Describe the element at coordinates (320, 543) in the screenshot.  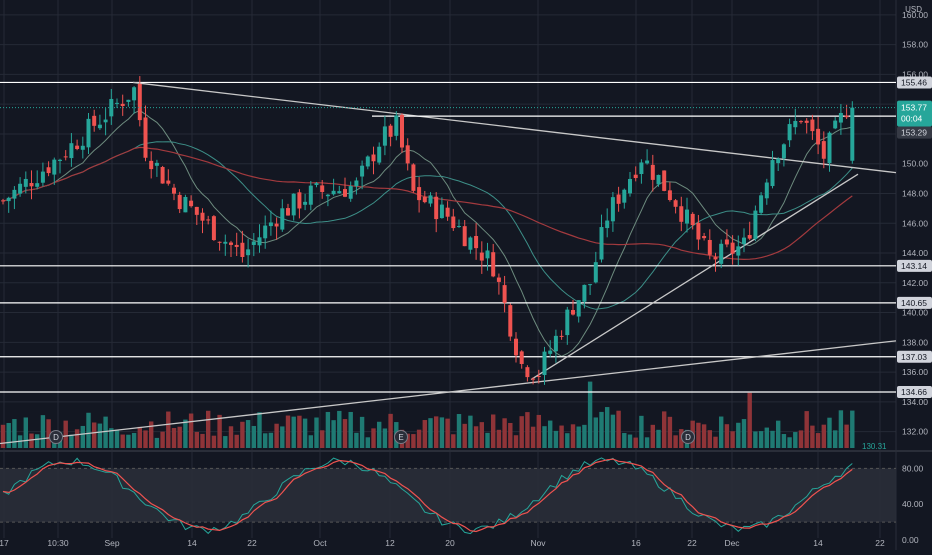
I see `time-tick-label: Oct` at that location.